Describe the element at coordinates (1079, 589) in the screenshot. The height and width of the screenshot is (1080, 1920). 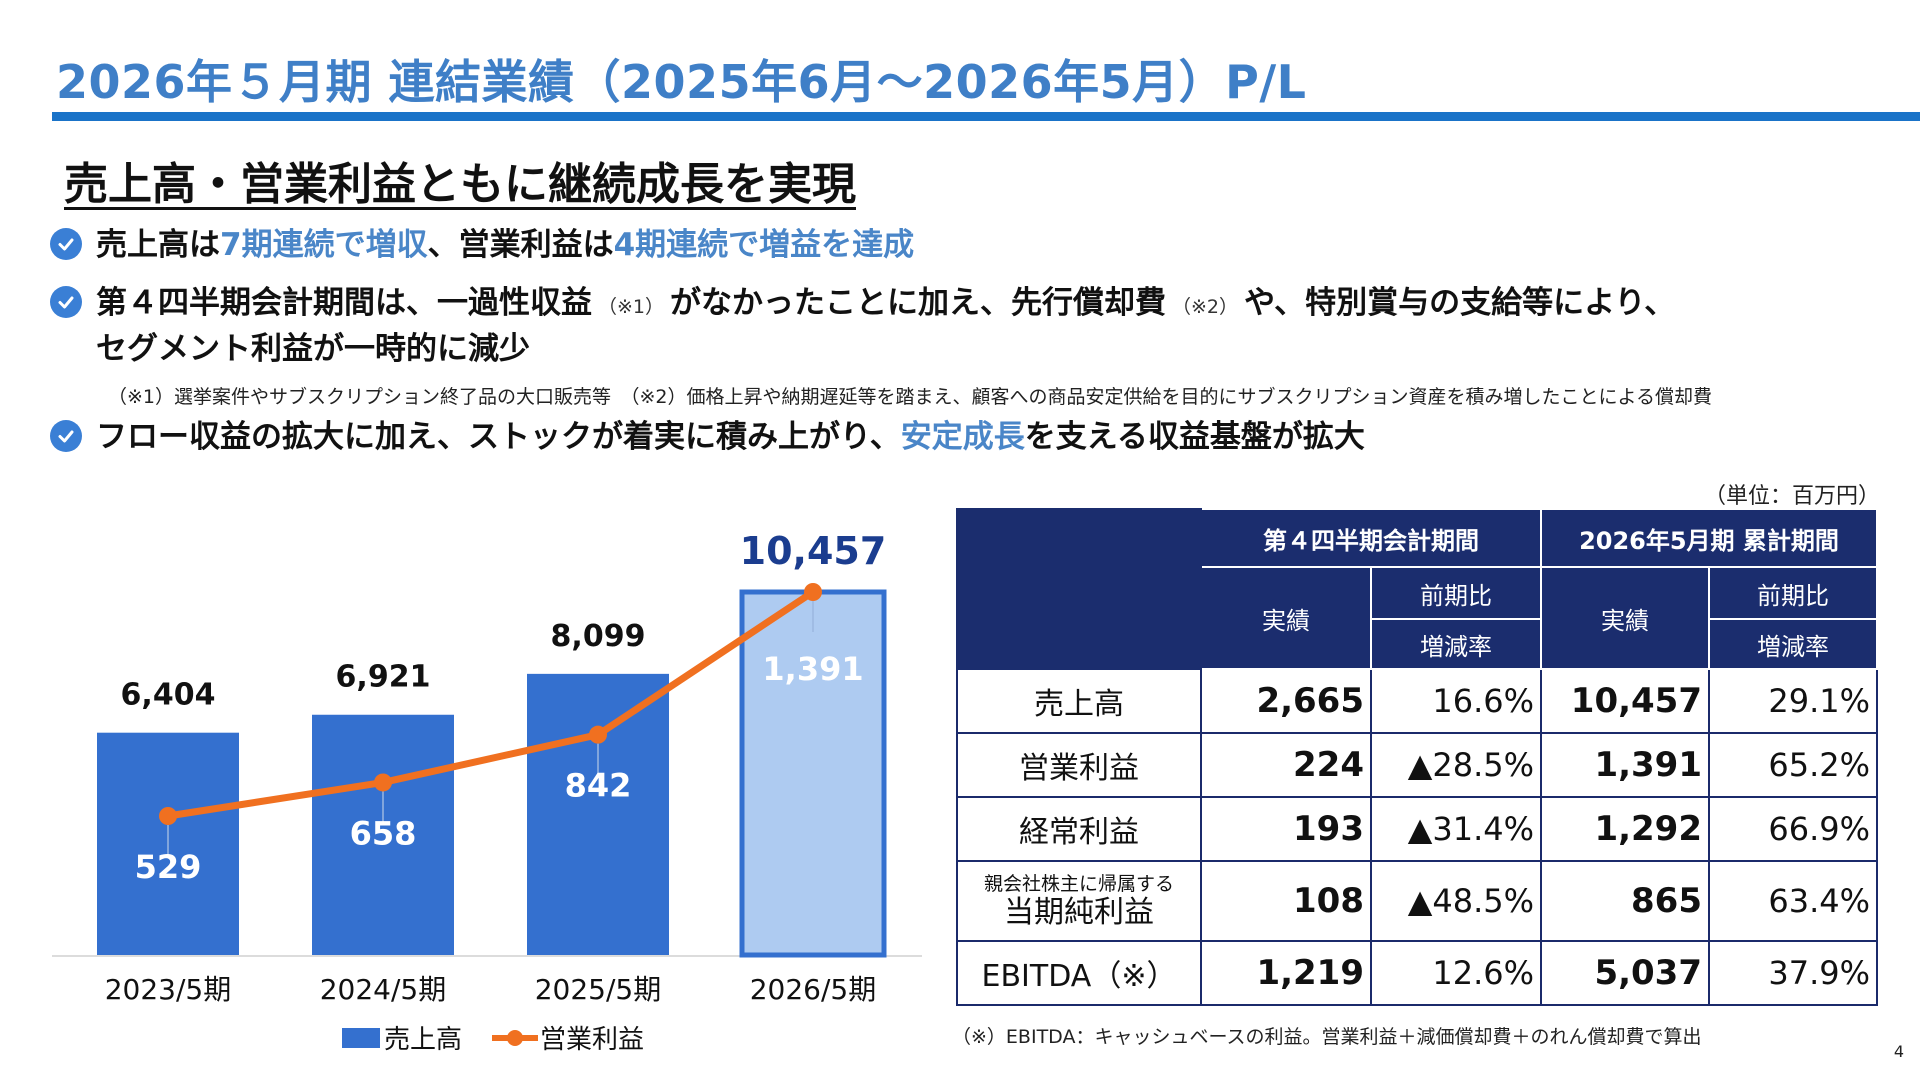
I see `table-corner` at that location.